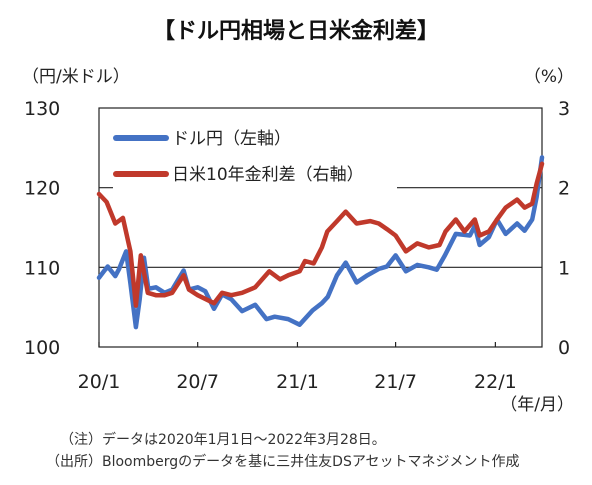 This screenshot has height=485, width=592. I want to click on legend-label-usdjpy: ドル円（左軸）, so click(231, 139).